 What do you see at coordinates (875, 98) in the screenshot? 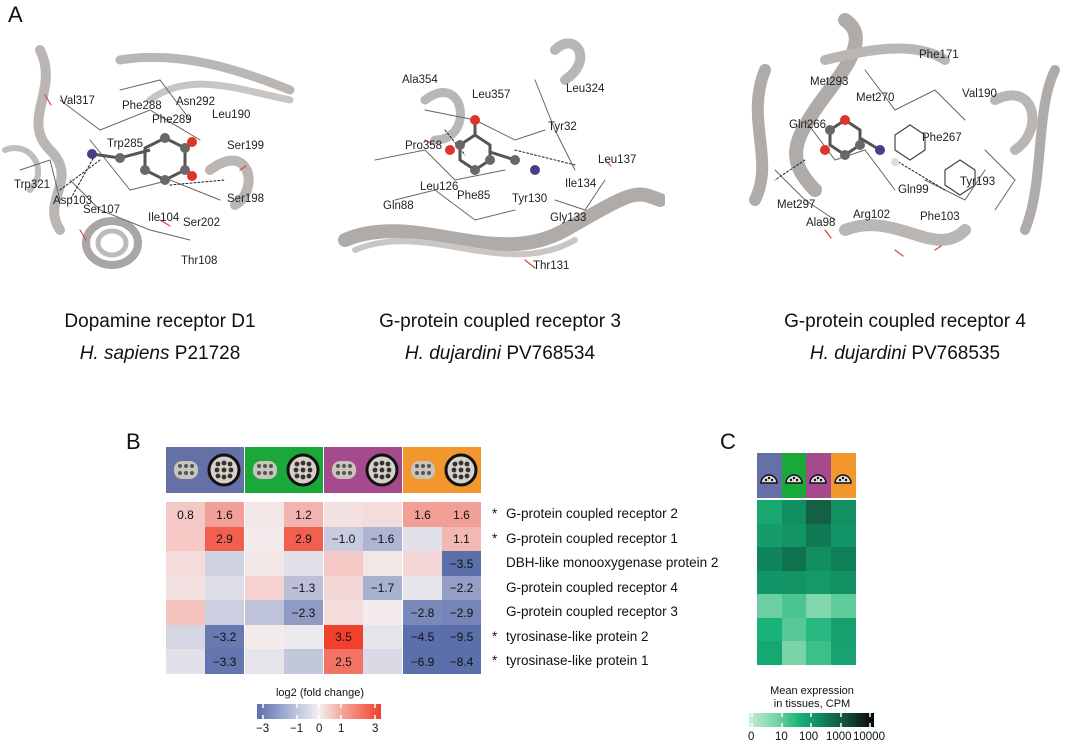
I see `residue-label: Met270` at bounding box center [875, 98].